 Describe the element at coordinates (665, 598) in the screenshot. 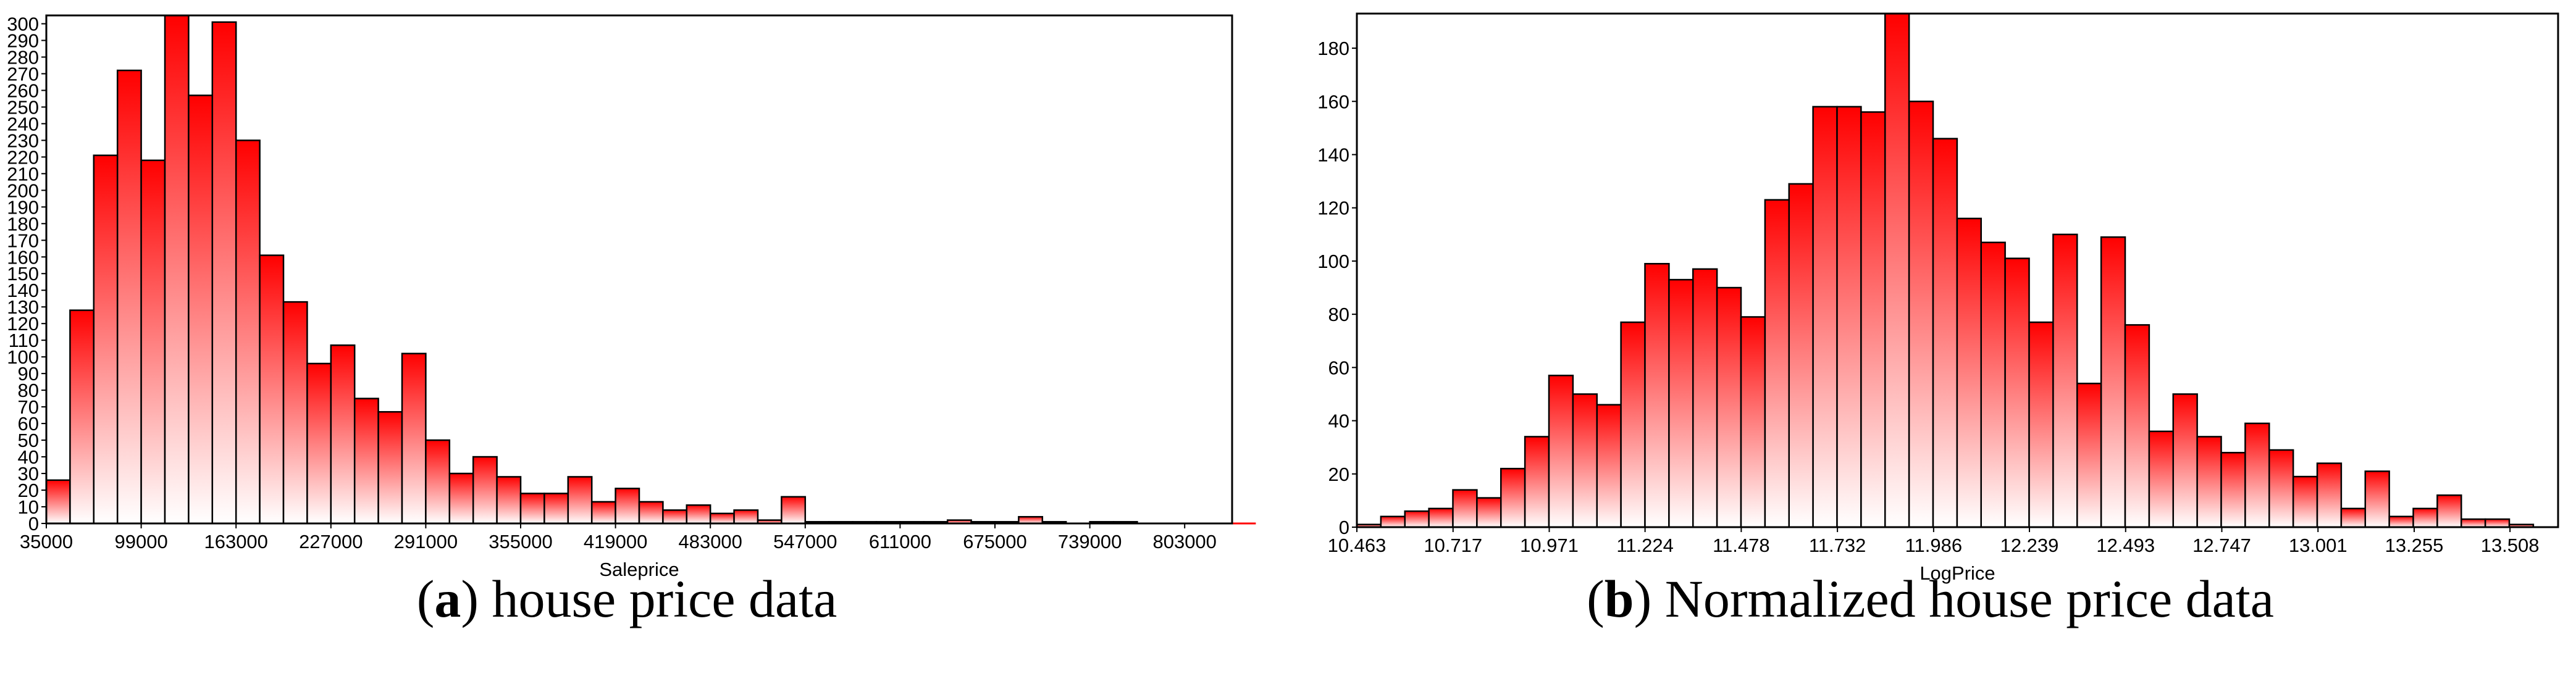

I see `caption-text-a: house price data` at that location.